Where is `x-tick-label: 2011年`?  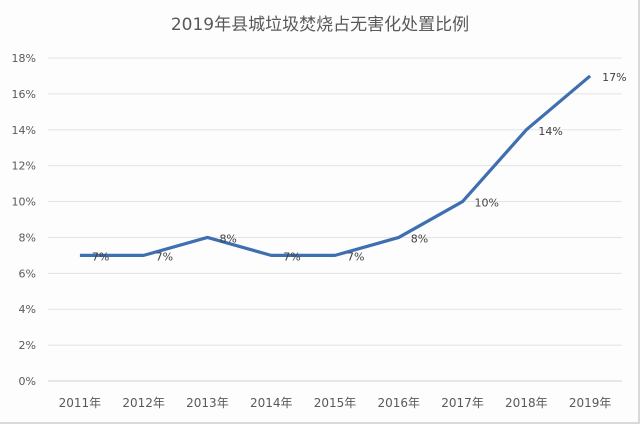
x-tick-label: 2011年 is located at coordinates (80, 403).